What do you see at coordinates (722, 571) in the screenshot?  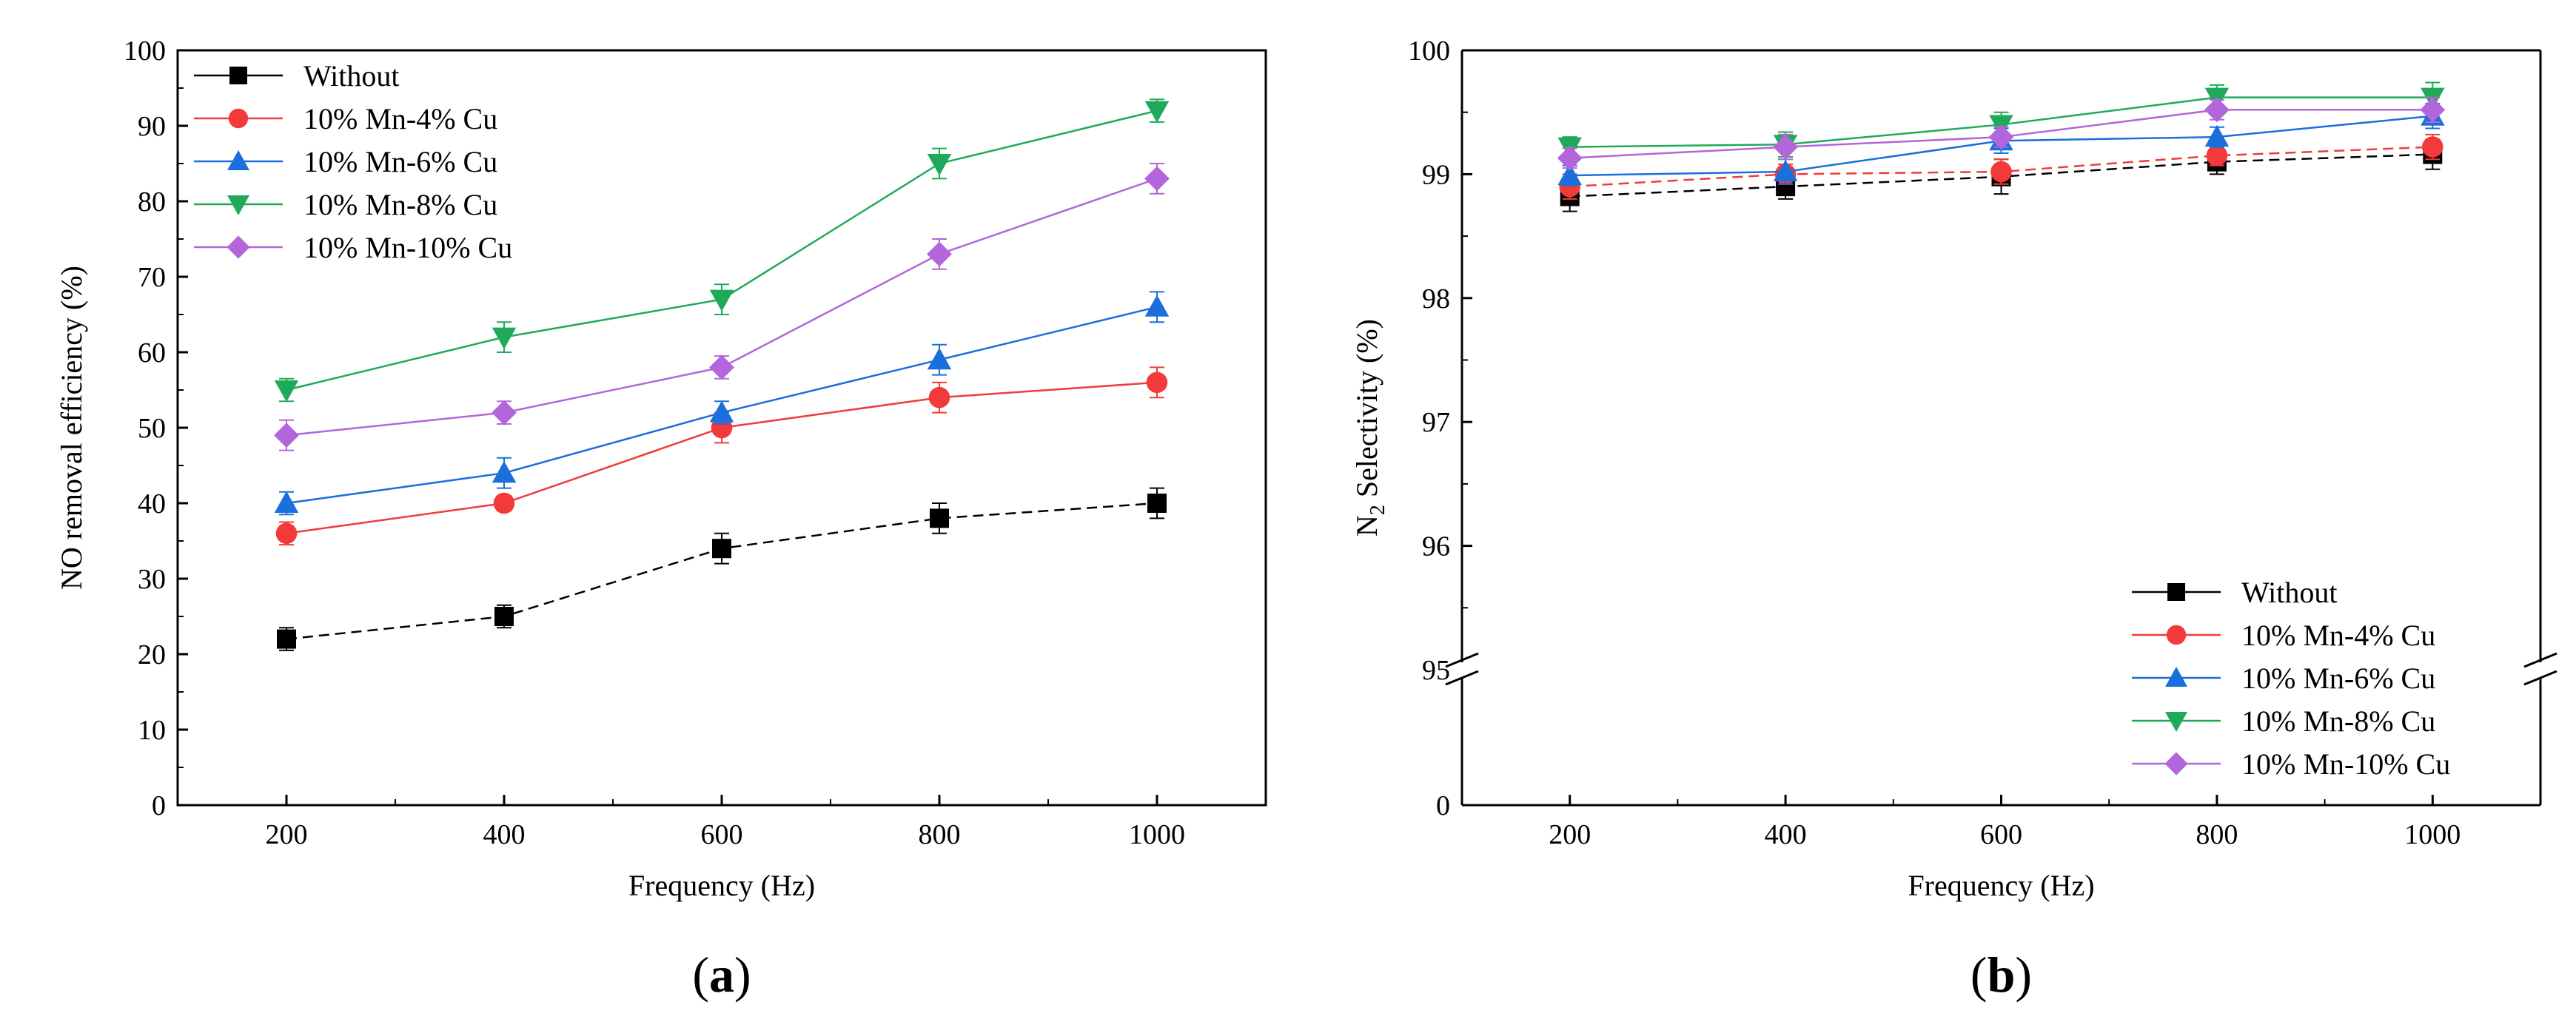 I see `series-line` at bounding box center [722, 571].